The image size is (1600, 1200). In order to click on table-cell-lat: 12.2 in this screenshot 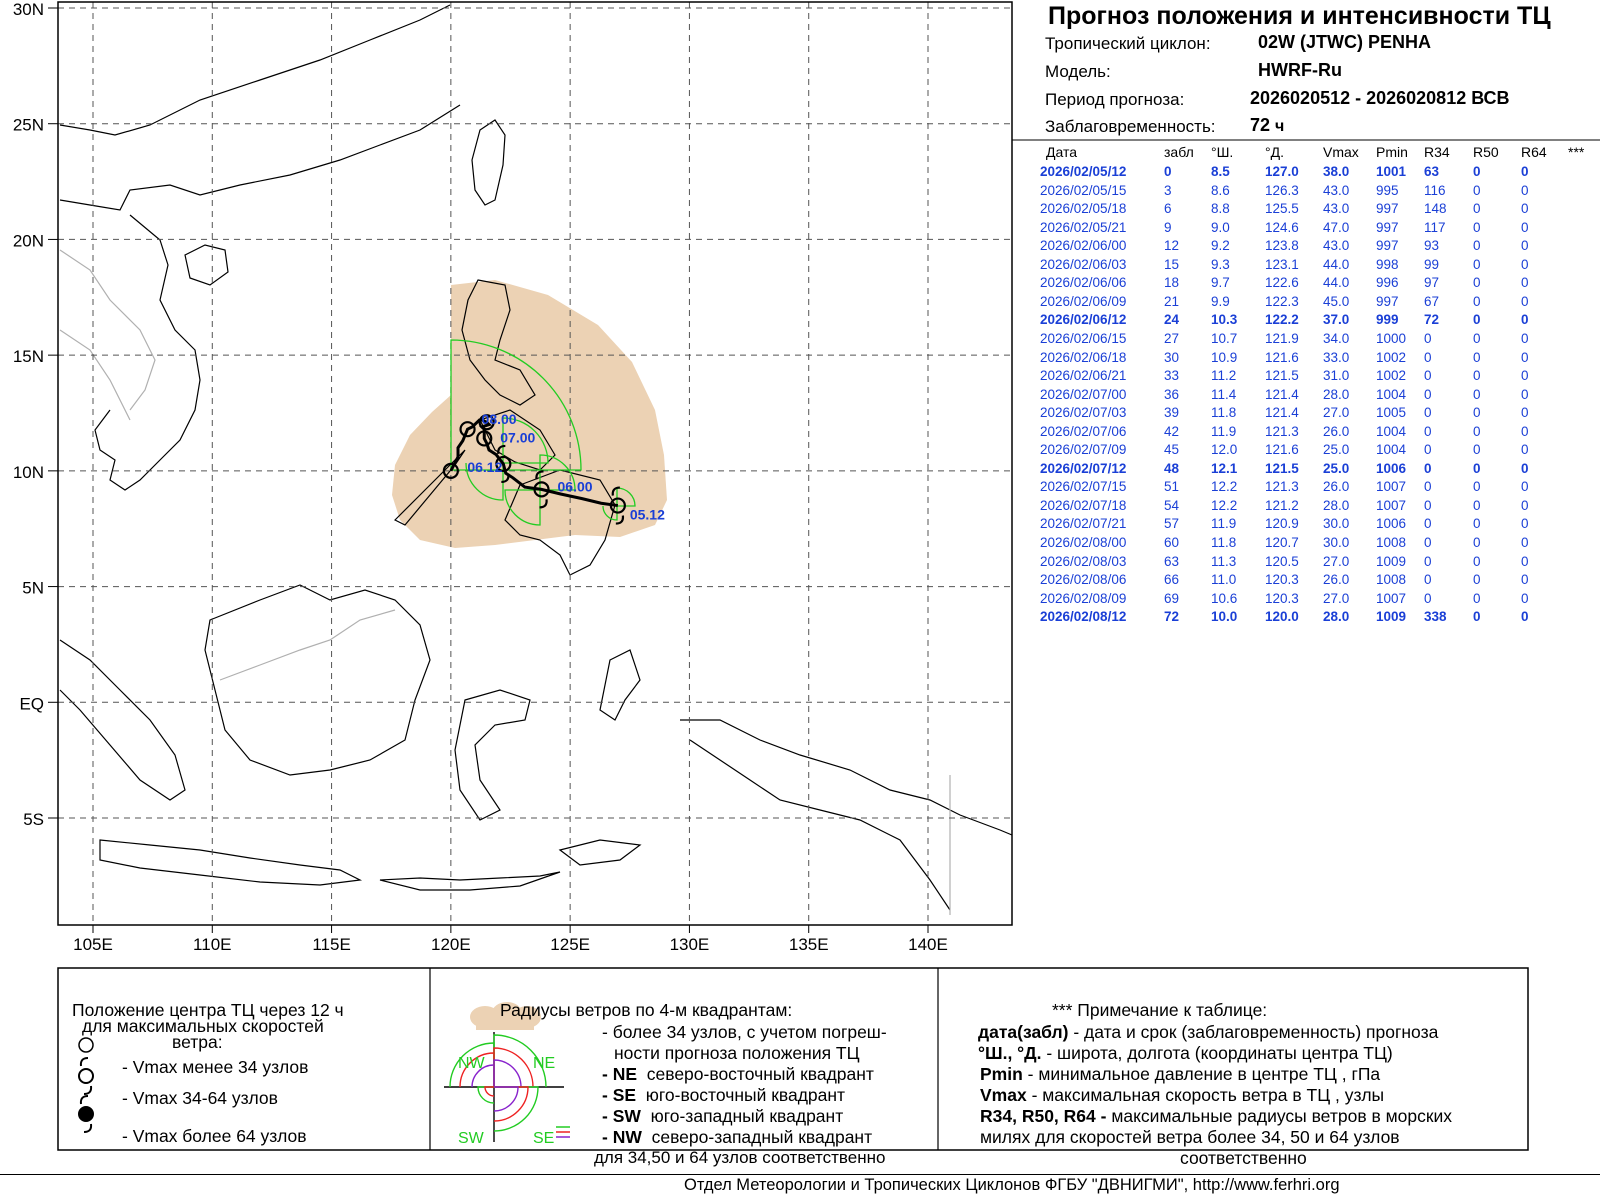, I will do `click(1224, 487)`.